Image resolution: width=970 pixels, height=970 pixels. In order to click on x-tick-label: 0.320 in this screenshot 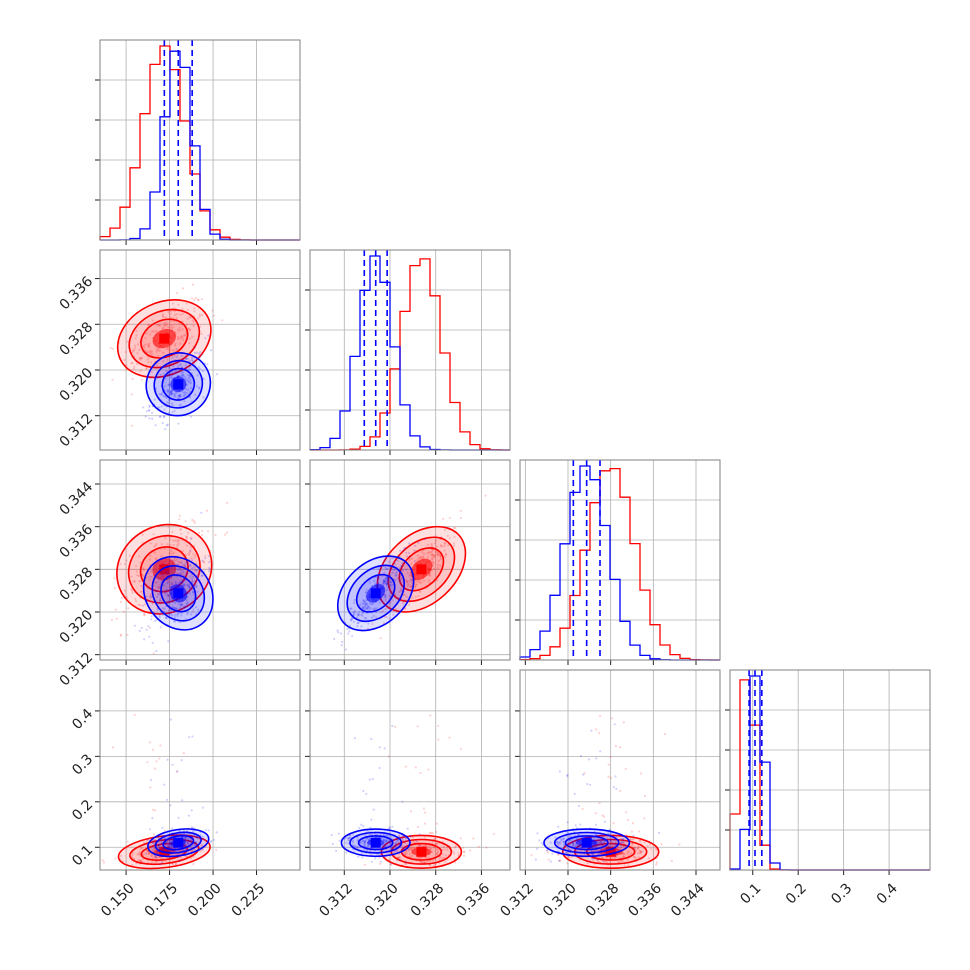, I will do `click(560, 900)`.